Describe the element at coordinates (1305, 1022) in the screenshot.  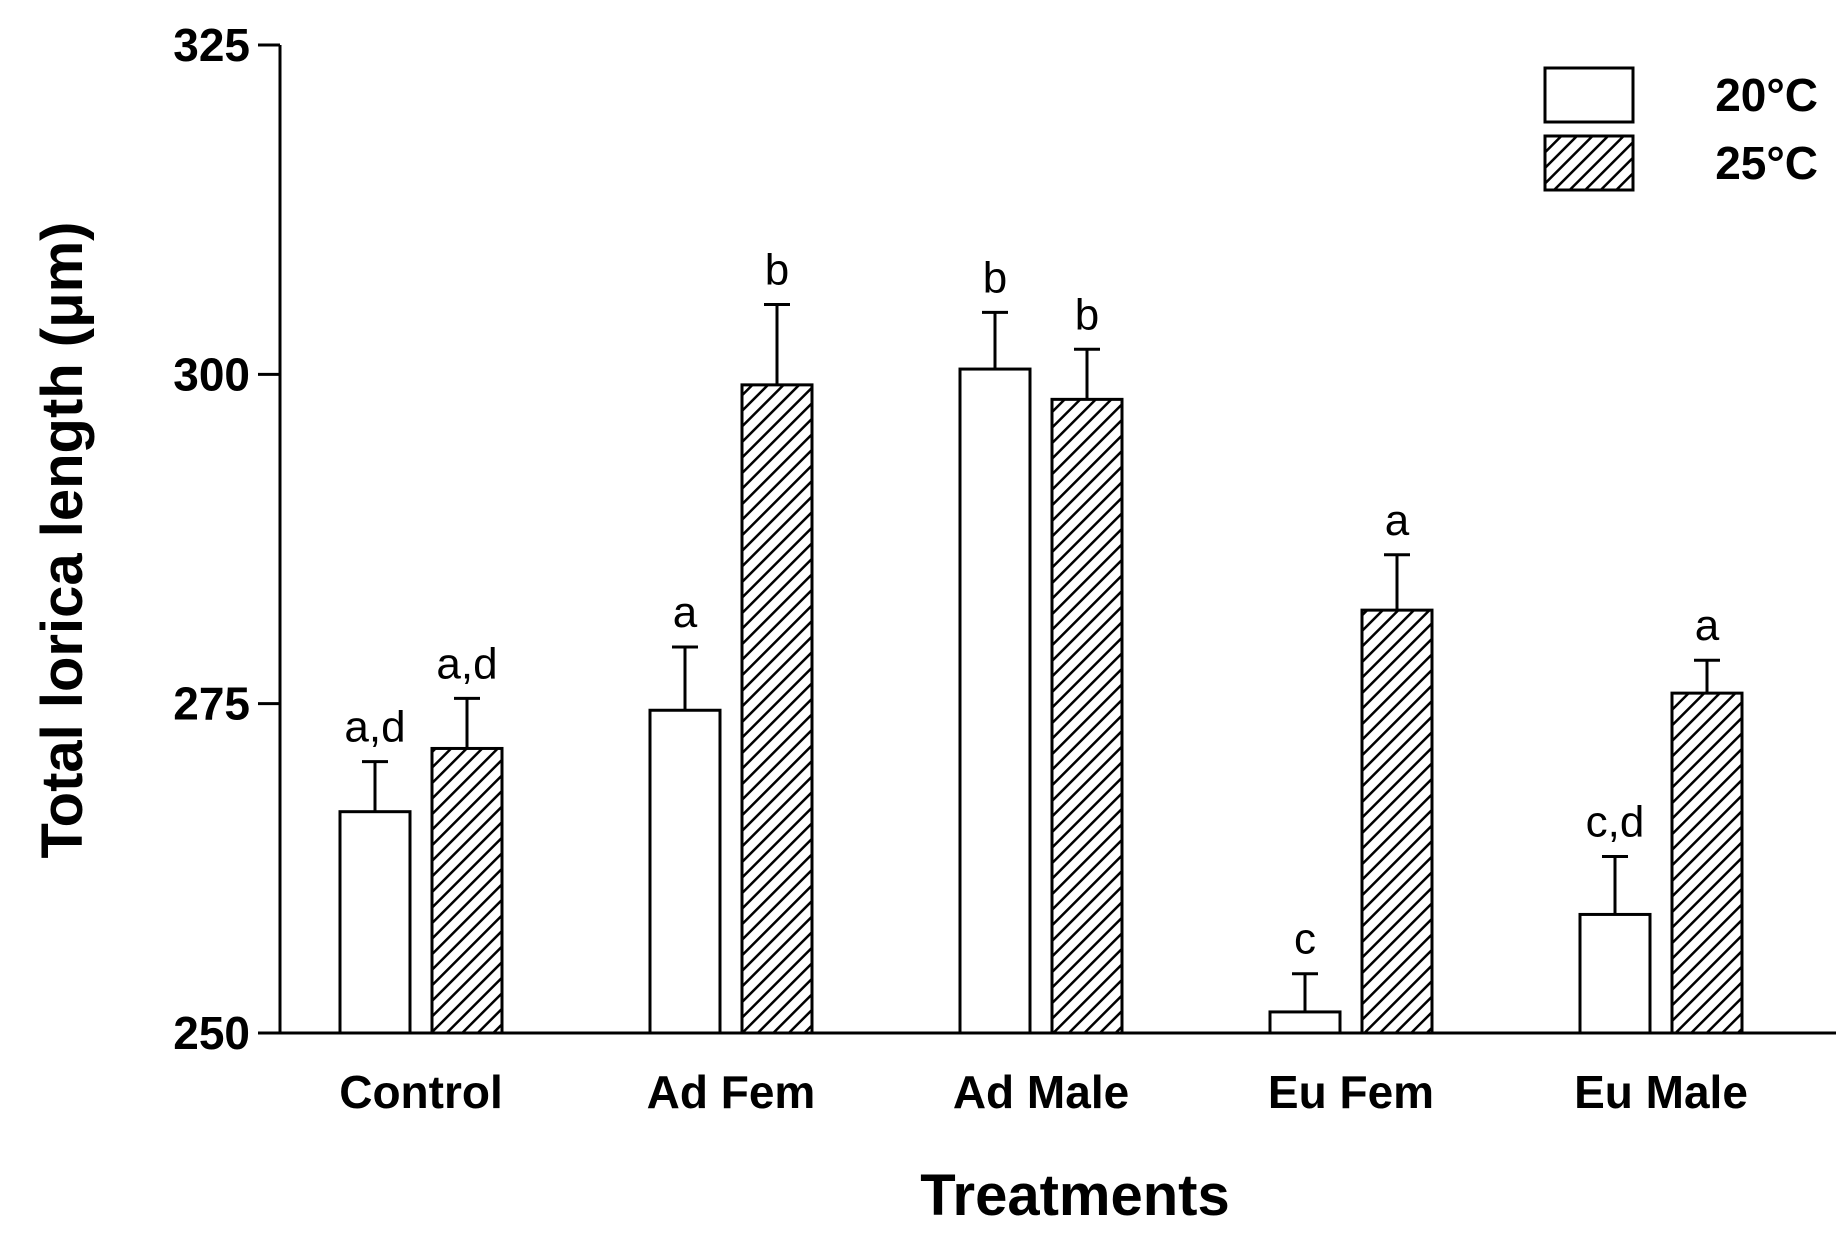
I see `bar-20c-eu-fem` at that location.